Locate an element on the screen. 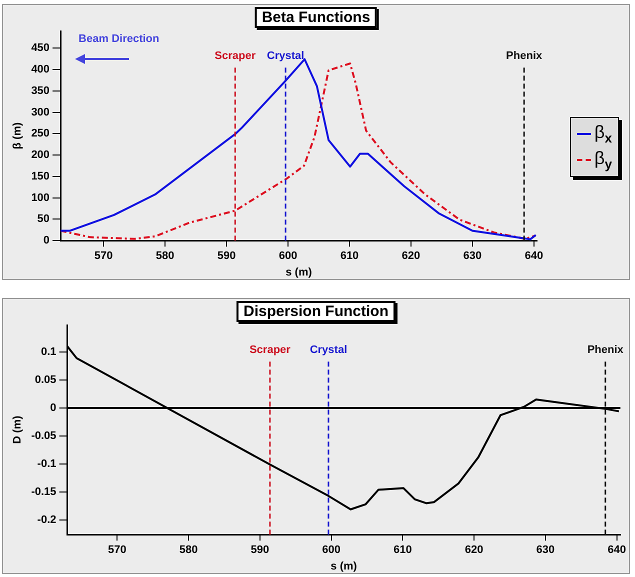  y-axis-title: D (m) is located at coordinates (18, 429).